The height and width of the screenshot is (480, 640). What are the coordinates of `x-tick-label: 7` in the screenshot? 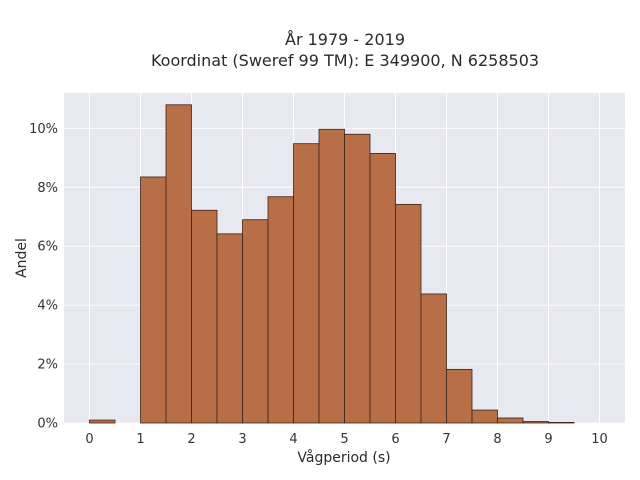 It's located at (446, 439).